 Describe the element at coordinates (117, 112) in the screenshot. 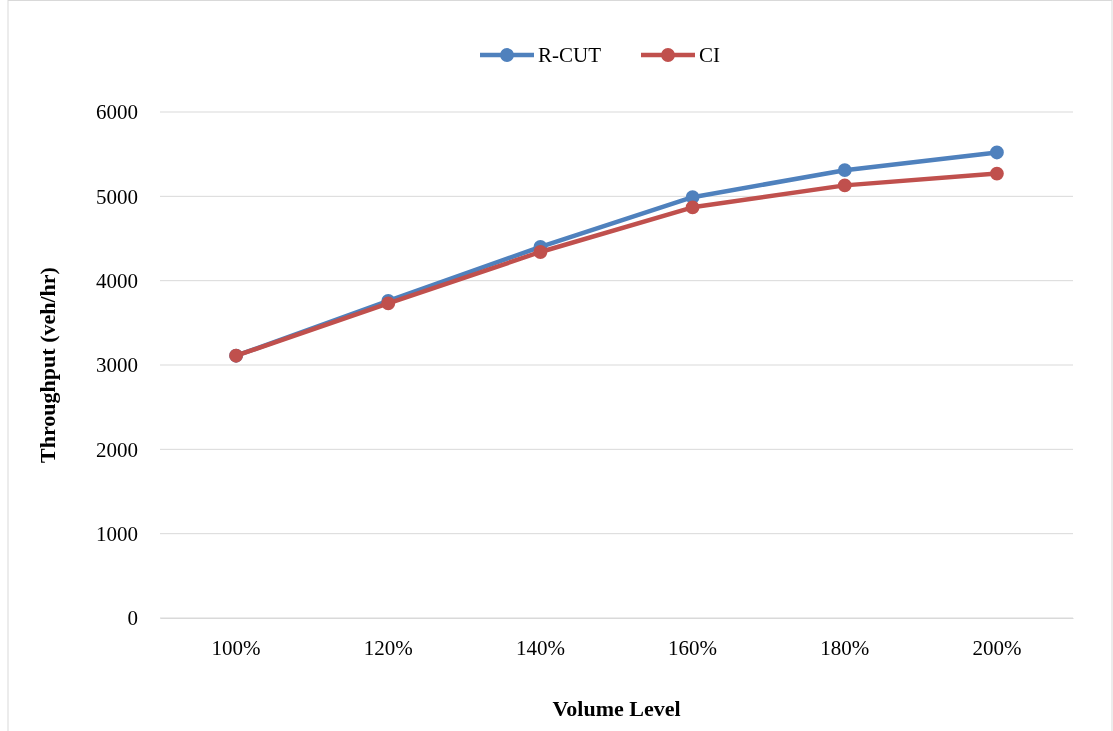

I see `y-tick-label: 6000` at that location.